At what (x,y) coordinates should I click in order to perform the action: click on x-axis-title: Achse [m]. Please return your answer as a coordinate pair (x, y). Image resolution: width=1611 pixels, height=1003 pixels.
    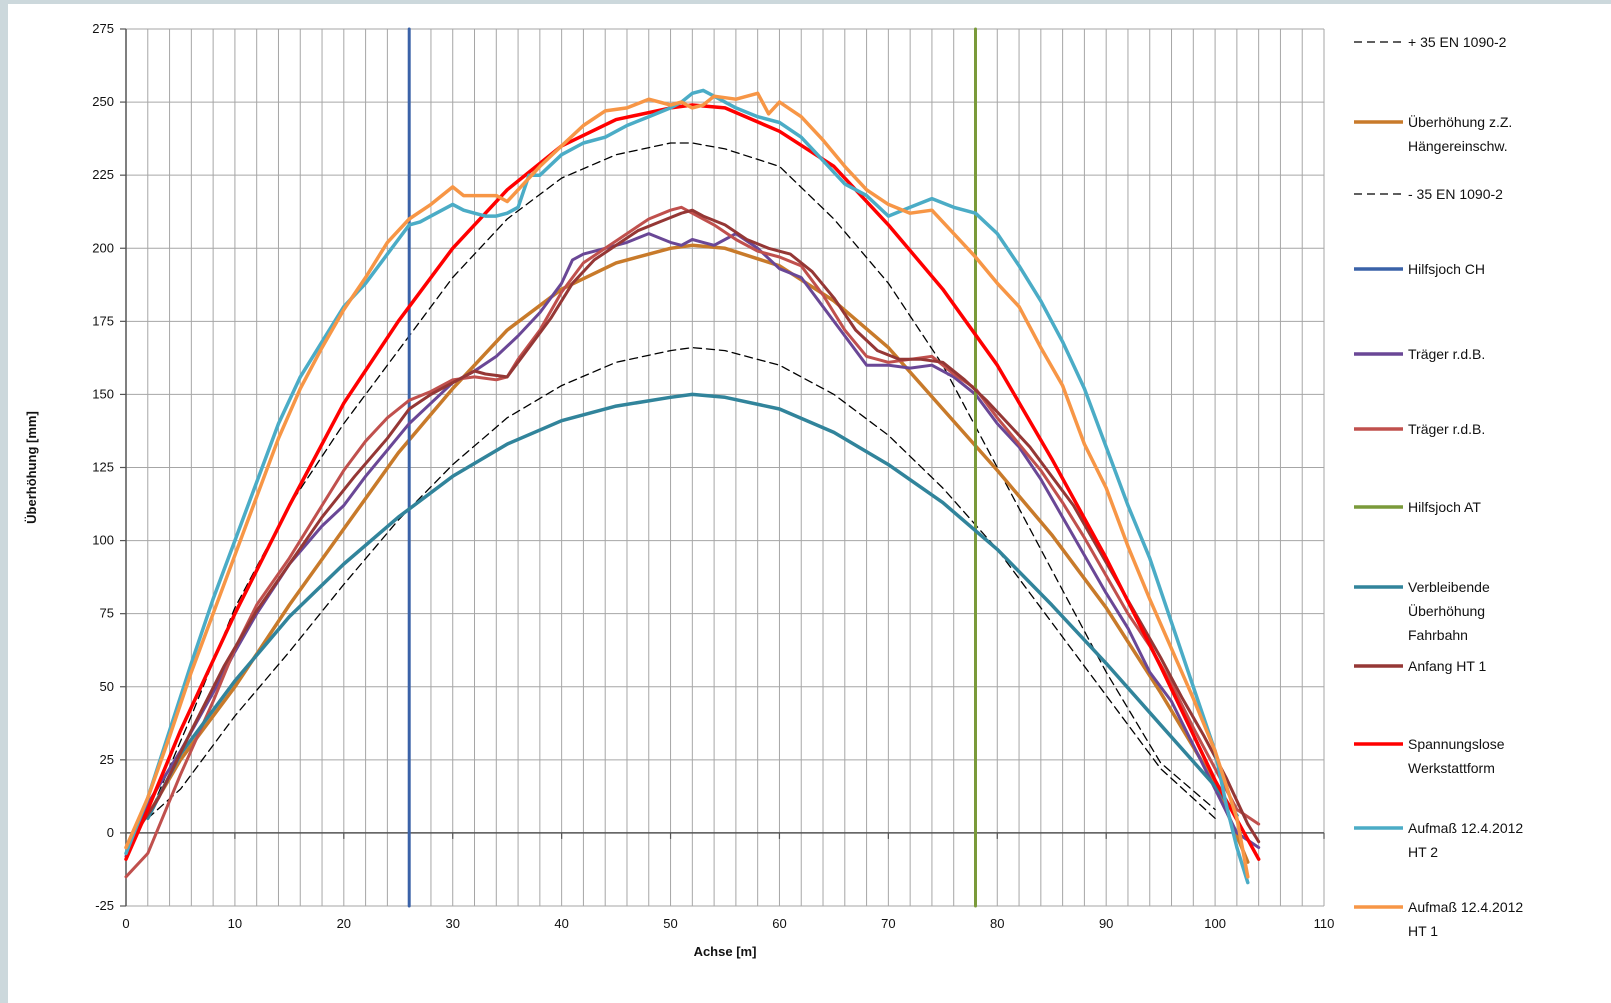
    Looking at the image, I should click on (725, 951).